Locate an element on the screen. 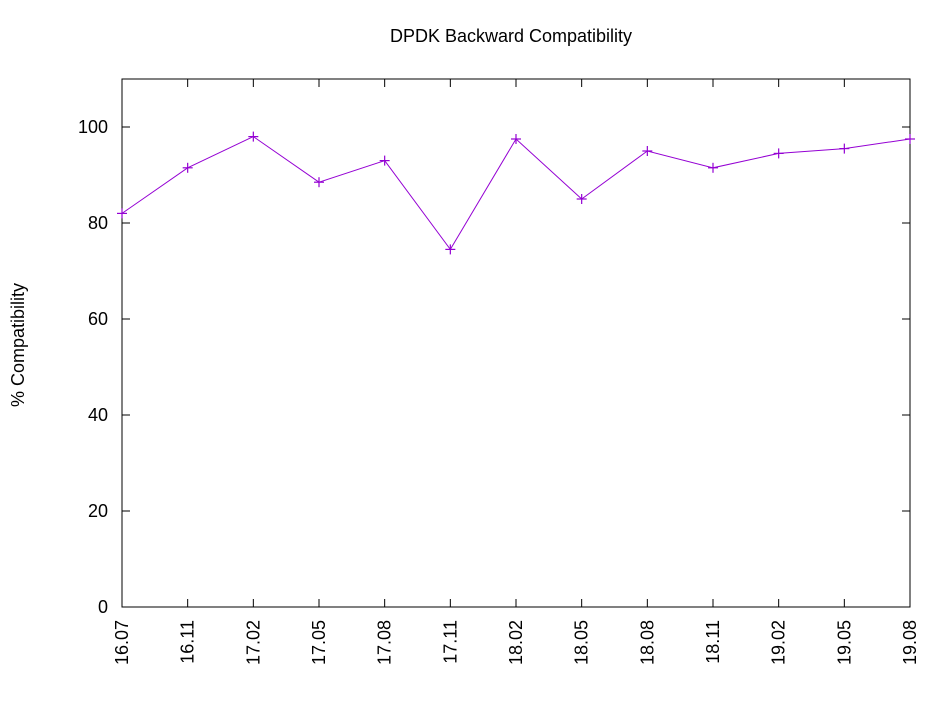  x-tick-label: 19.08 is located at coordinates (910, 642).